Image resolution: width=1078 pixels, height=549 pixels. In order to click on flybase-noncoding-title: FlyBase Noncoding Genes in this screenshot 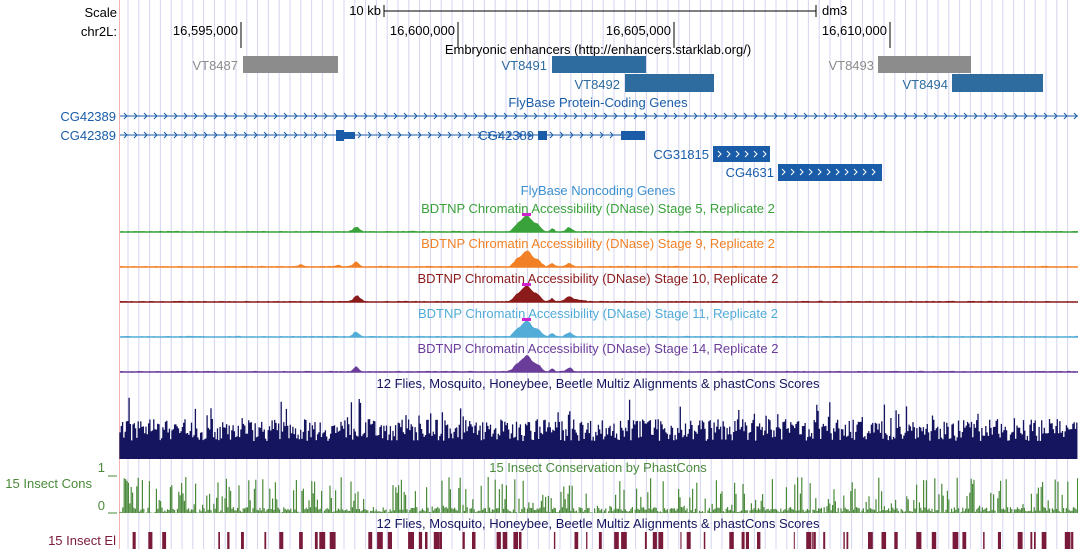, I will do `click(598, 190)`.